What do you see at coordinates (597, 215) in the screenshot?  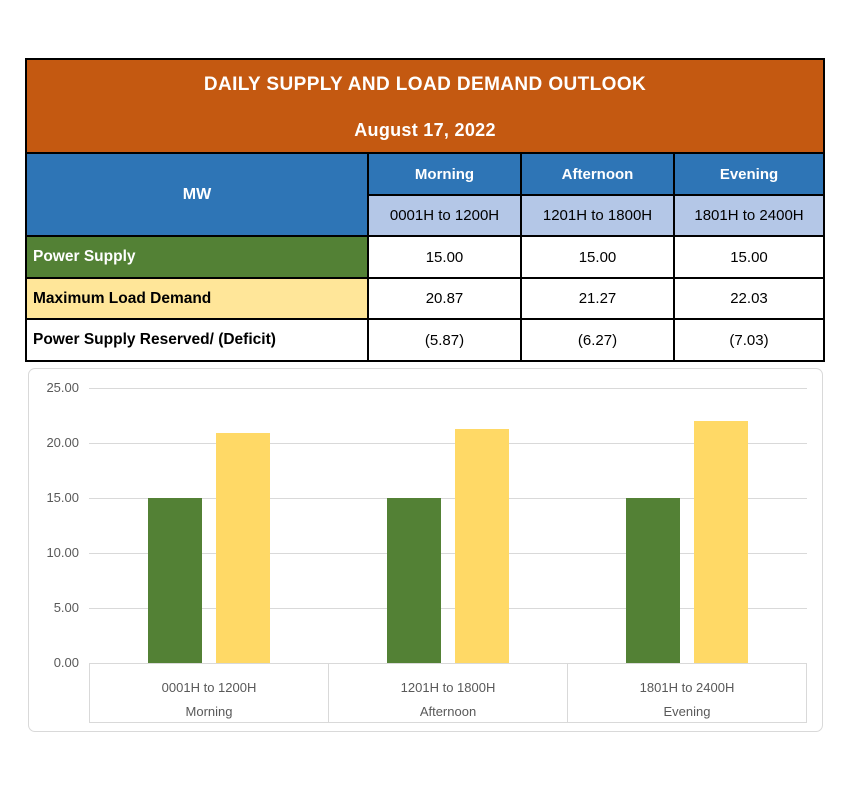 I see `period-range-afternoon: 1201H to 1800H` at bounding box center [597, 215].